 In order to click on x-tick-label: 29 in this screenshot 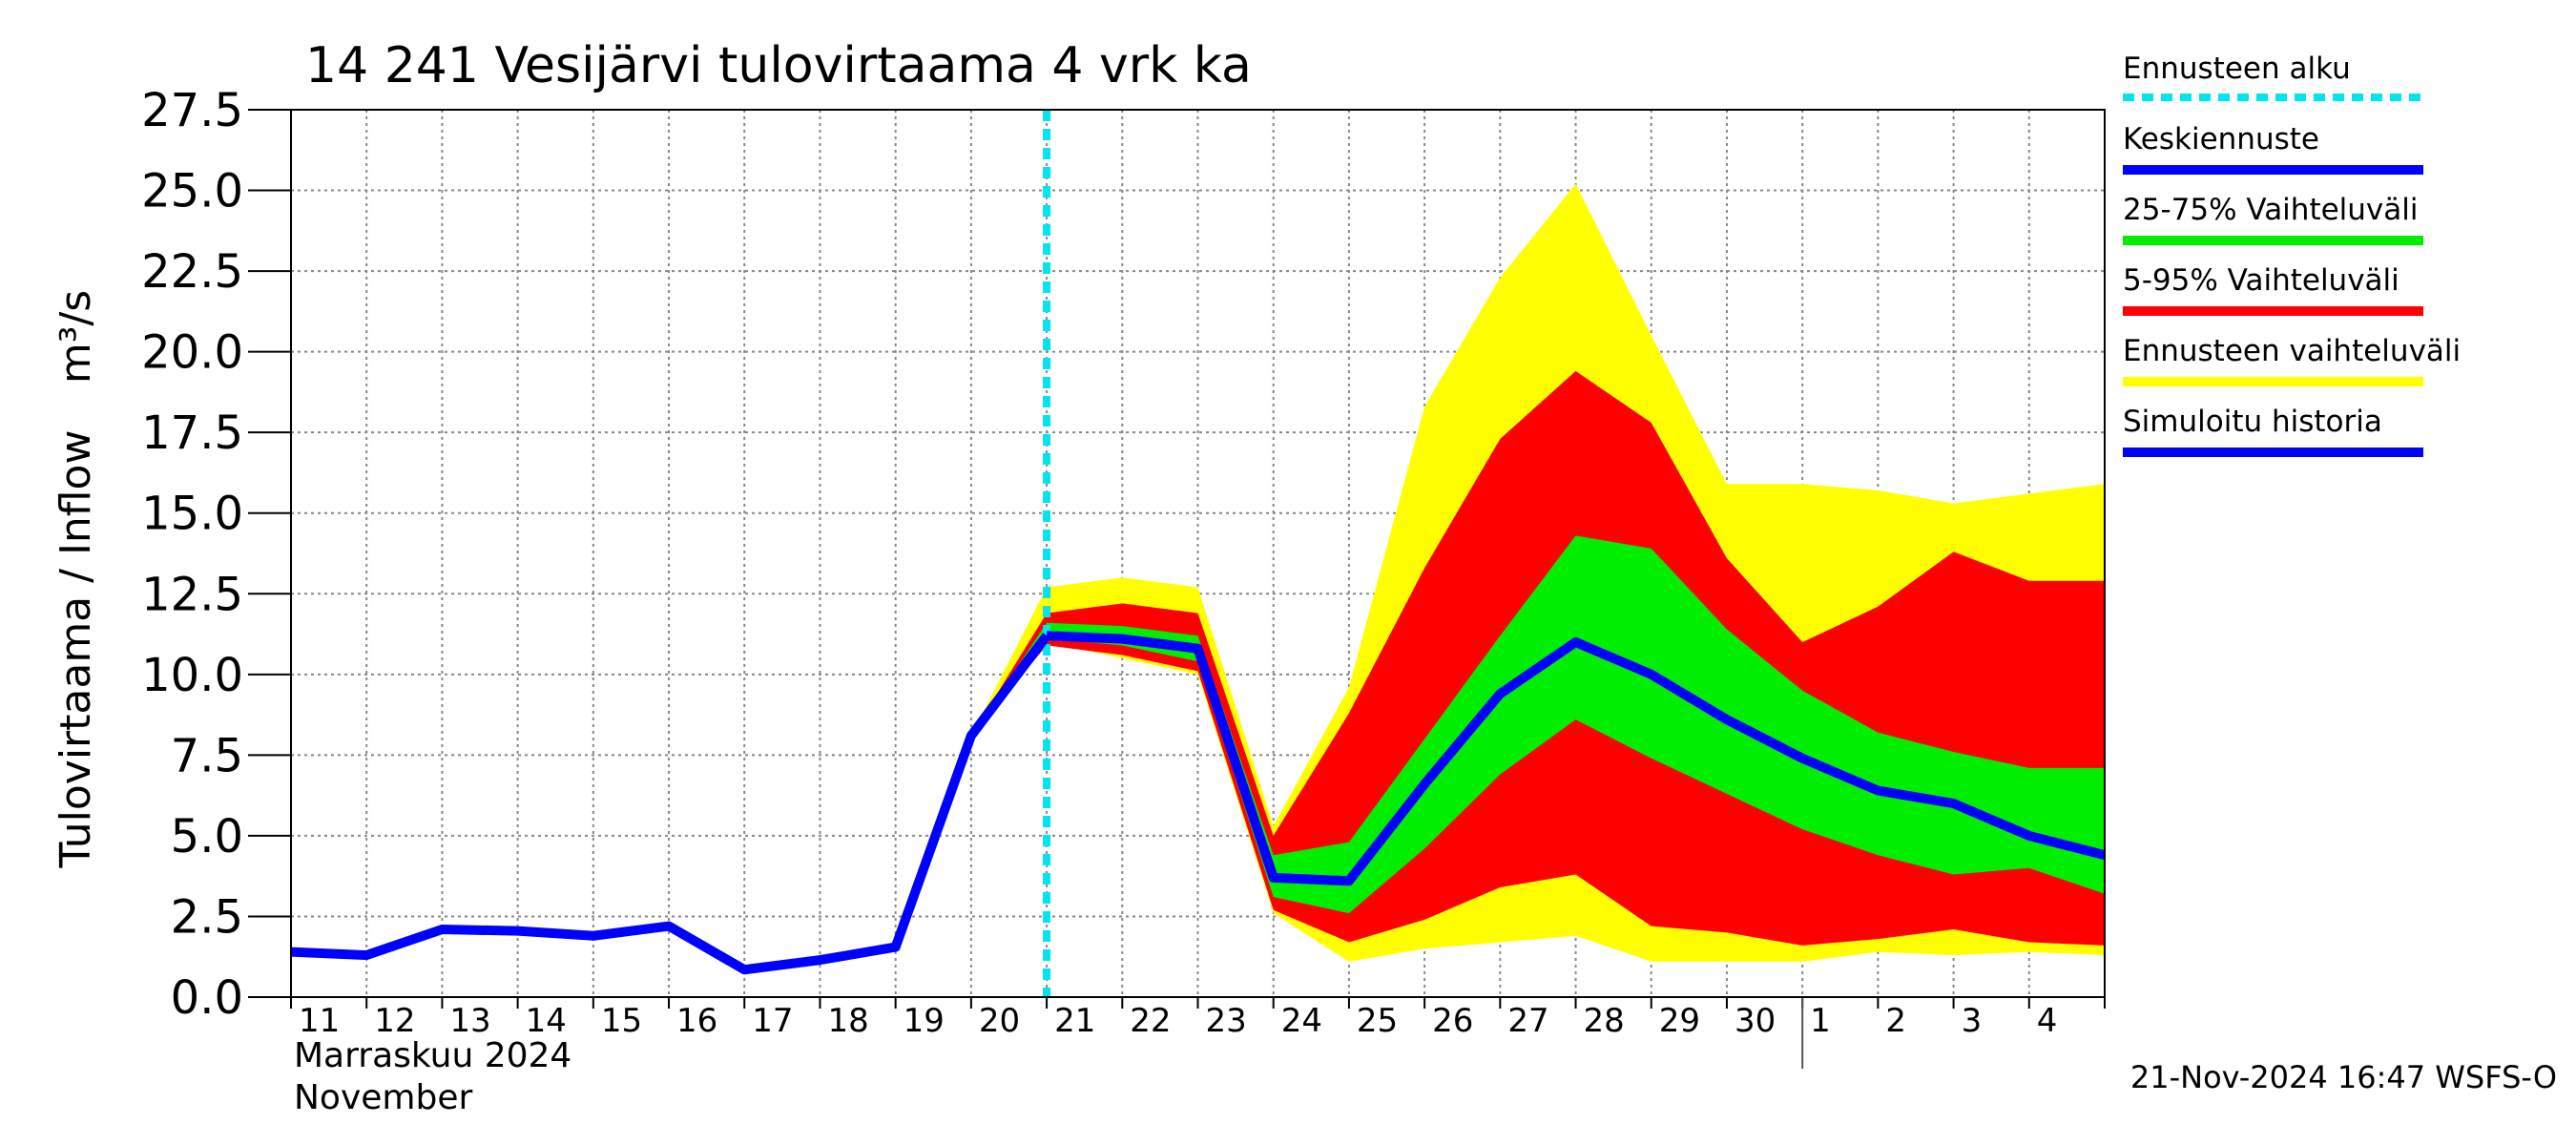, I will do `click(1679, 1021)`.